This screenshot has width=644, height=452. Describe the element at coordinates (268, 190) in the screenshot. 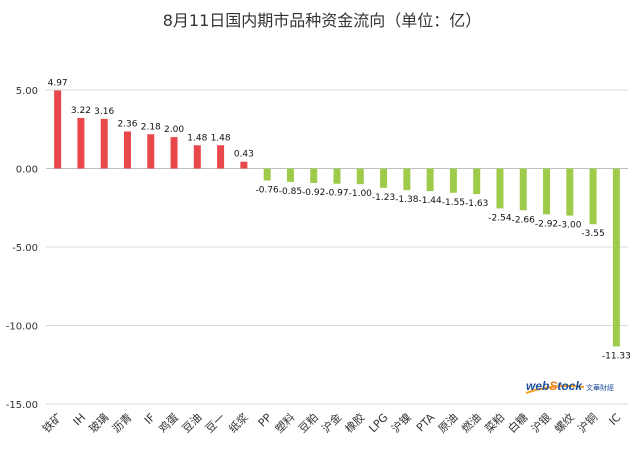

I see `data-label-9: -0.76` at that location.